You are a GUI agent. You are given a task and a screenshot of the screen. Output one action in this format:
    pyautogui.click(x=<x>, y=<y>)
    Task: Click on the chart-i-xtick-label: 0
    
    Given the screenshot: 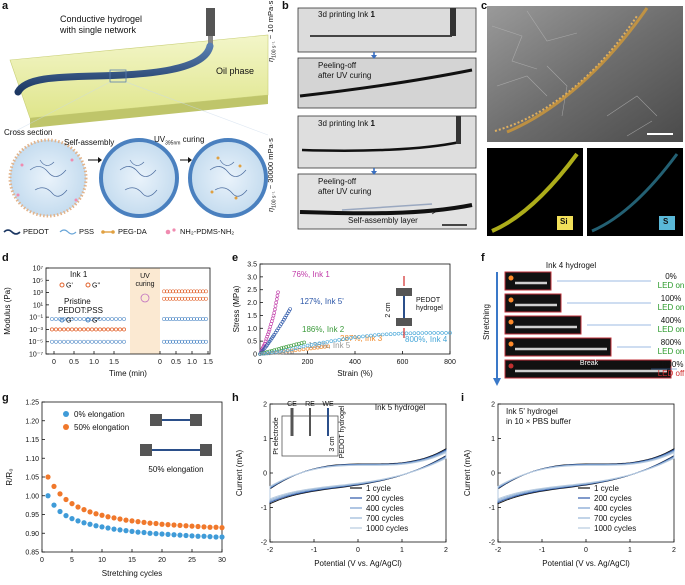 What is the action you would take?
    pyautogui.click(x=586, y=550)
    